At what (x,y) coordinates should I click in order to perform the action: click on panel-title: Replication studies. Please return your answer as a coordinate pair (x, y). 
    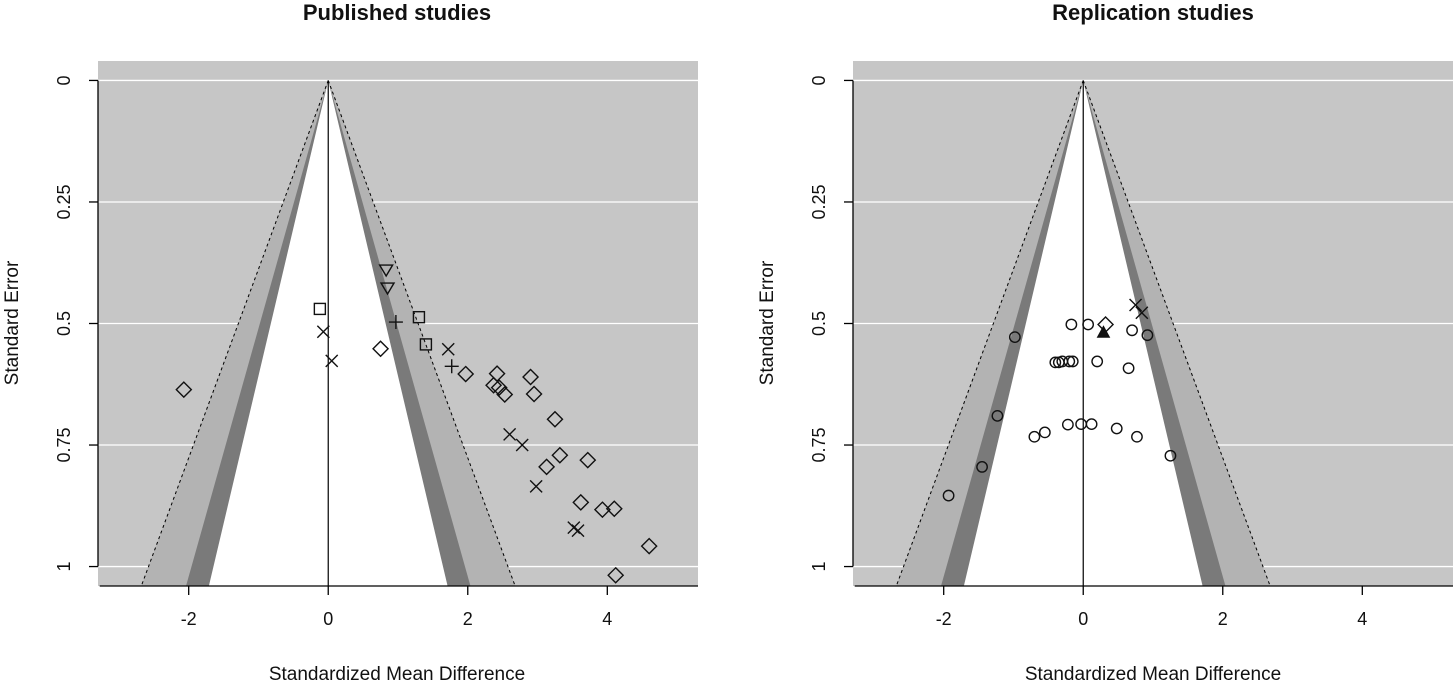
    Looking at the image, I should click on (1153, 12).